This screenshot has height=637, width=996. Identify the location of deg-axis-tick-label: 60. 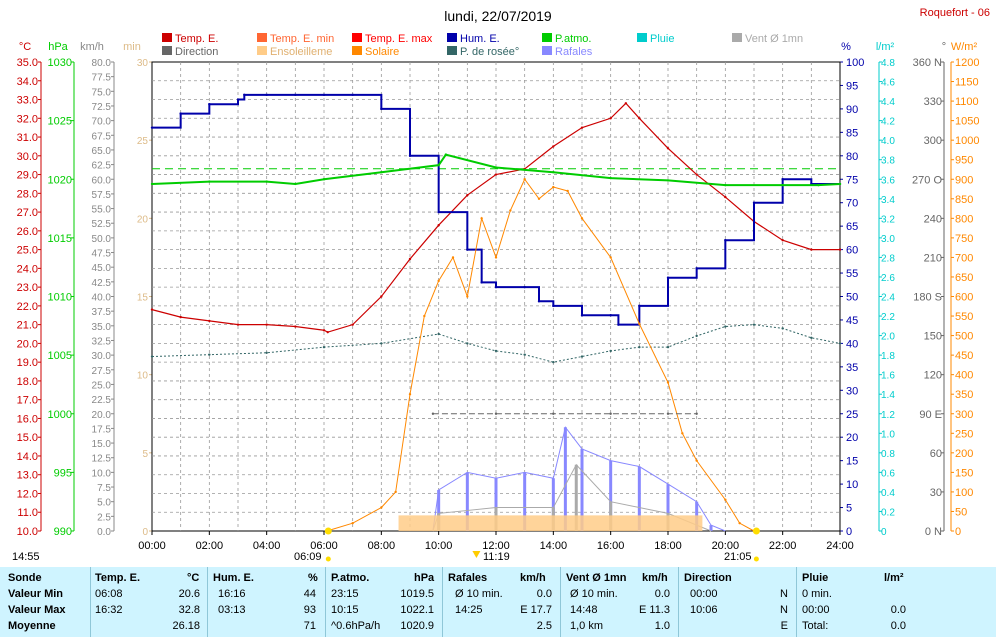
(936, 454).